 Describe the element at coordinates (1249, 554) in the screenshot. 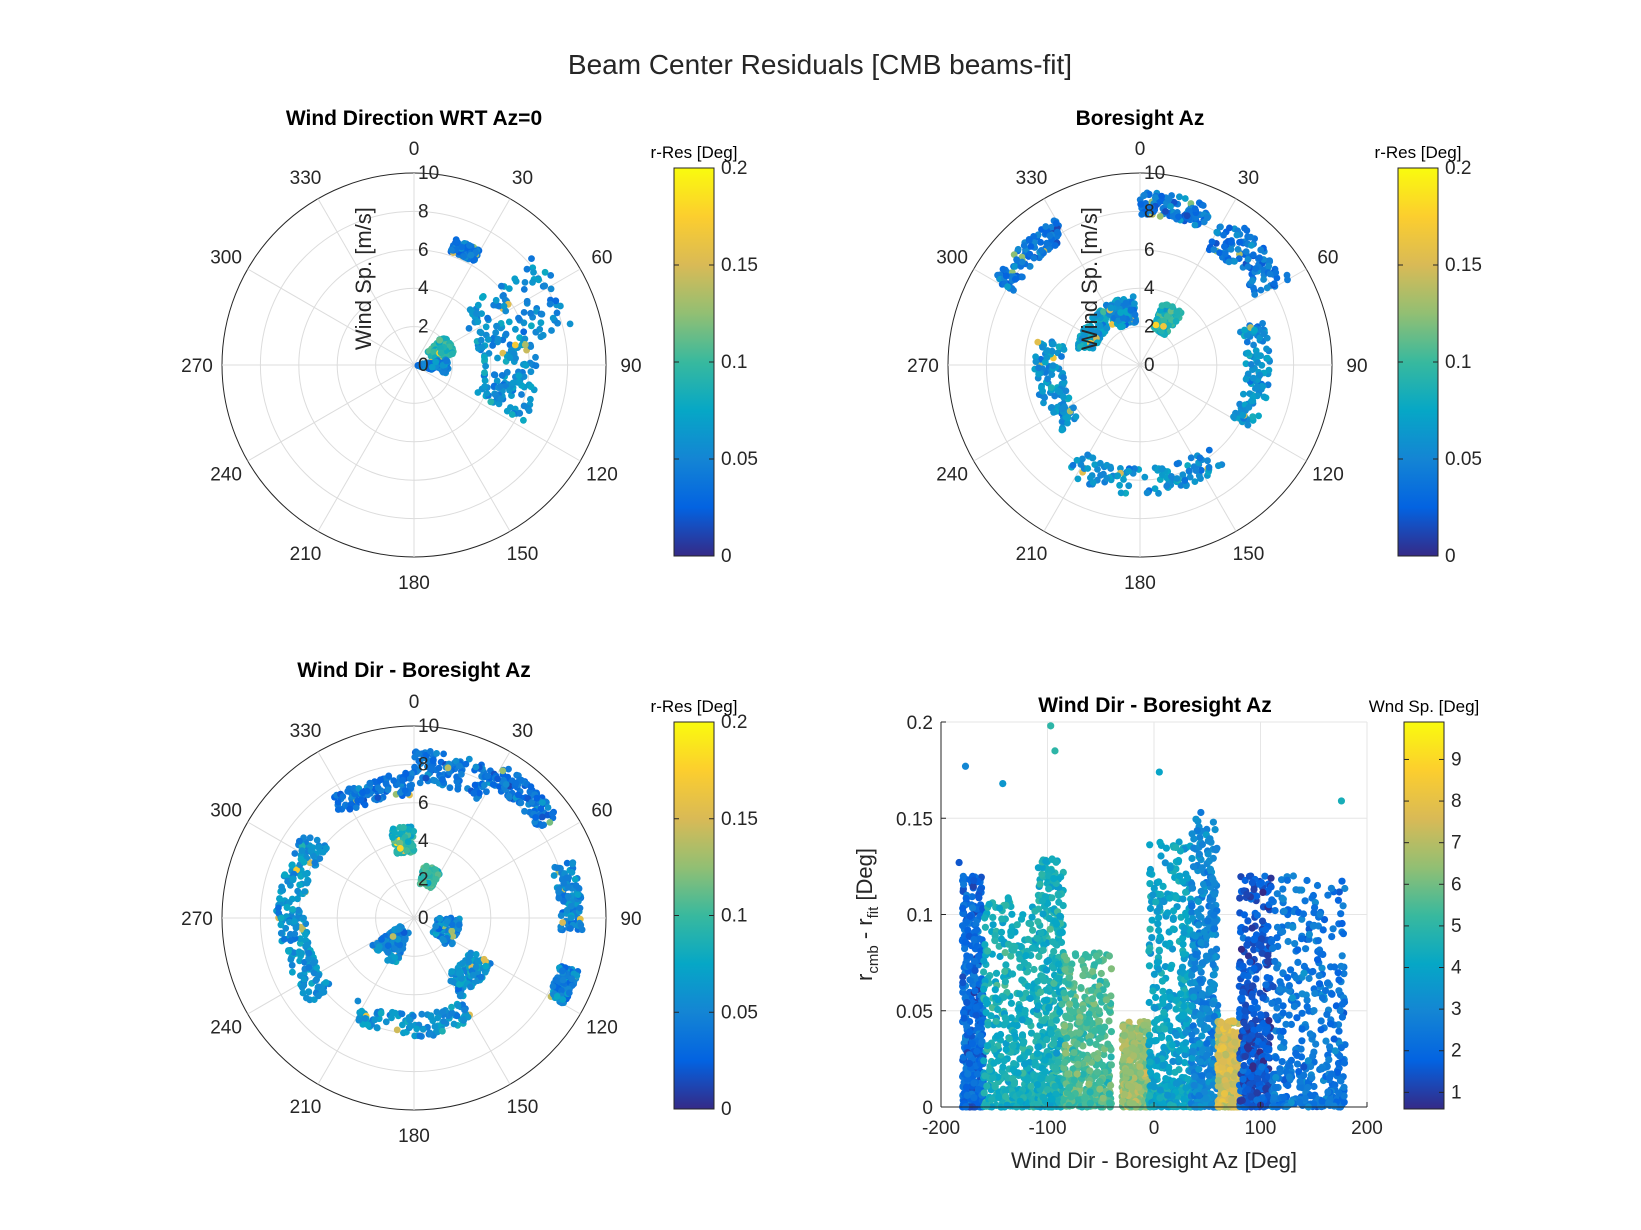

I see `polar-1-theta-label: 150` at that location.